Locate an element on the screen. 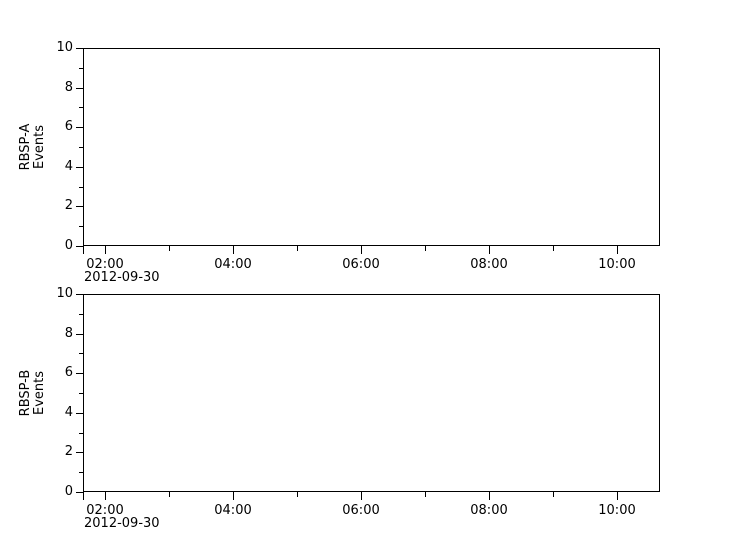  y-axis-label-rbsp-a: RBSP-A Events is located at coordinates (32, 147).